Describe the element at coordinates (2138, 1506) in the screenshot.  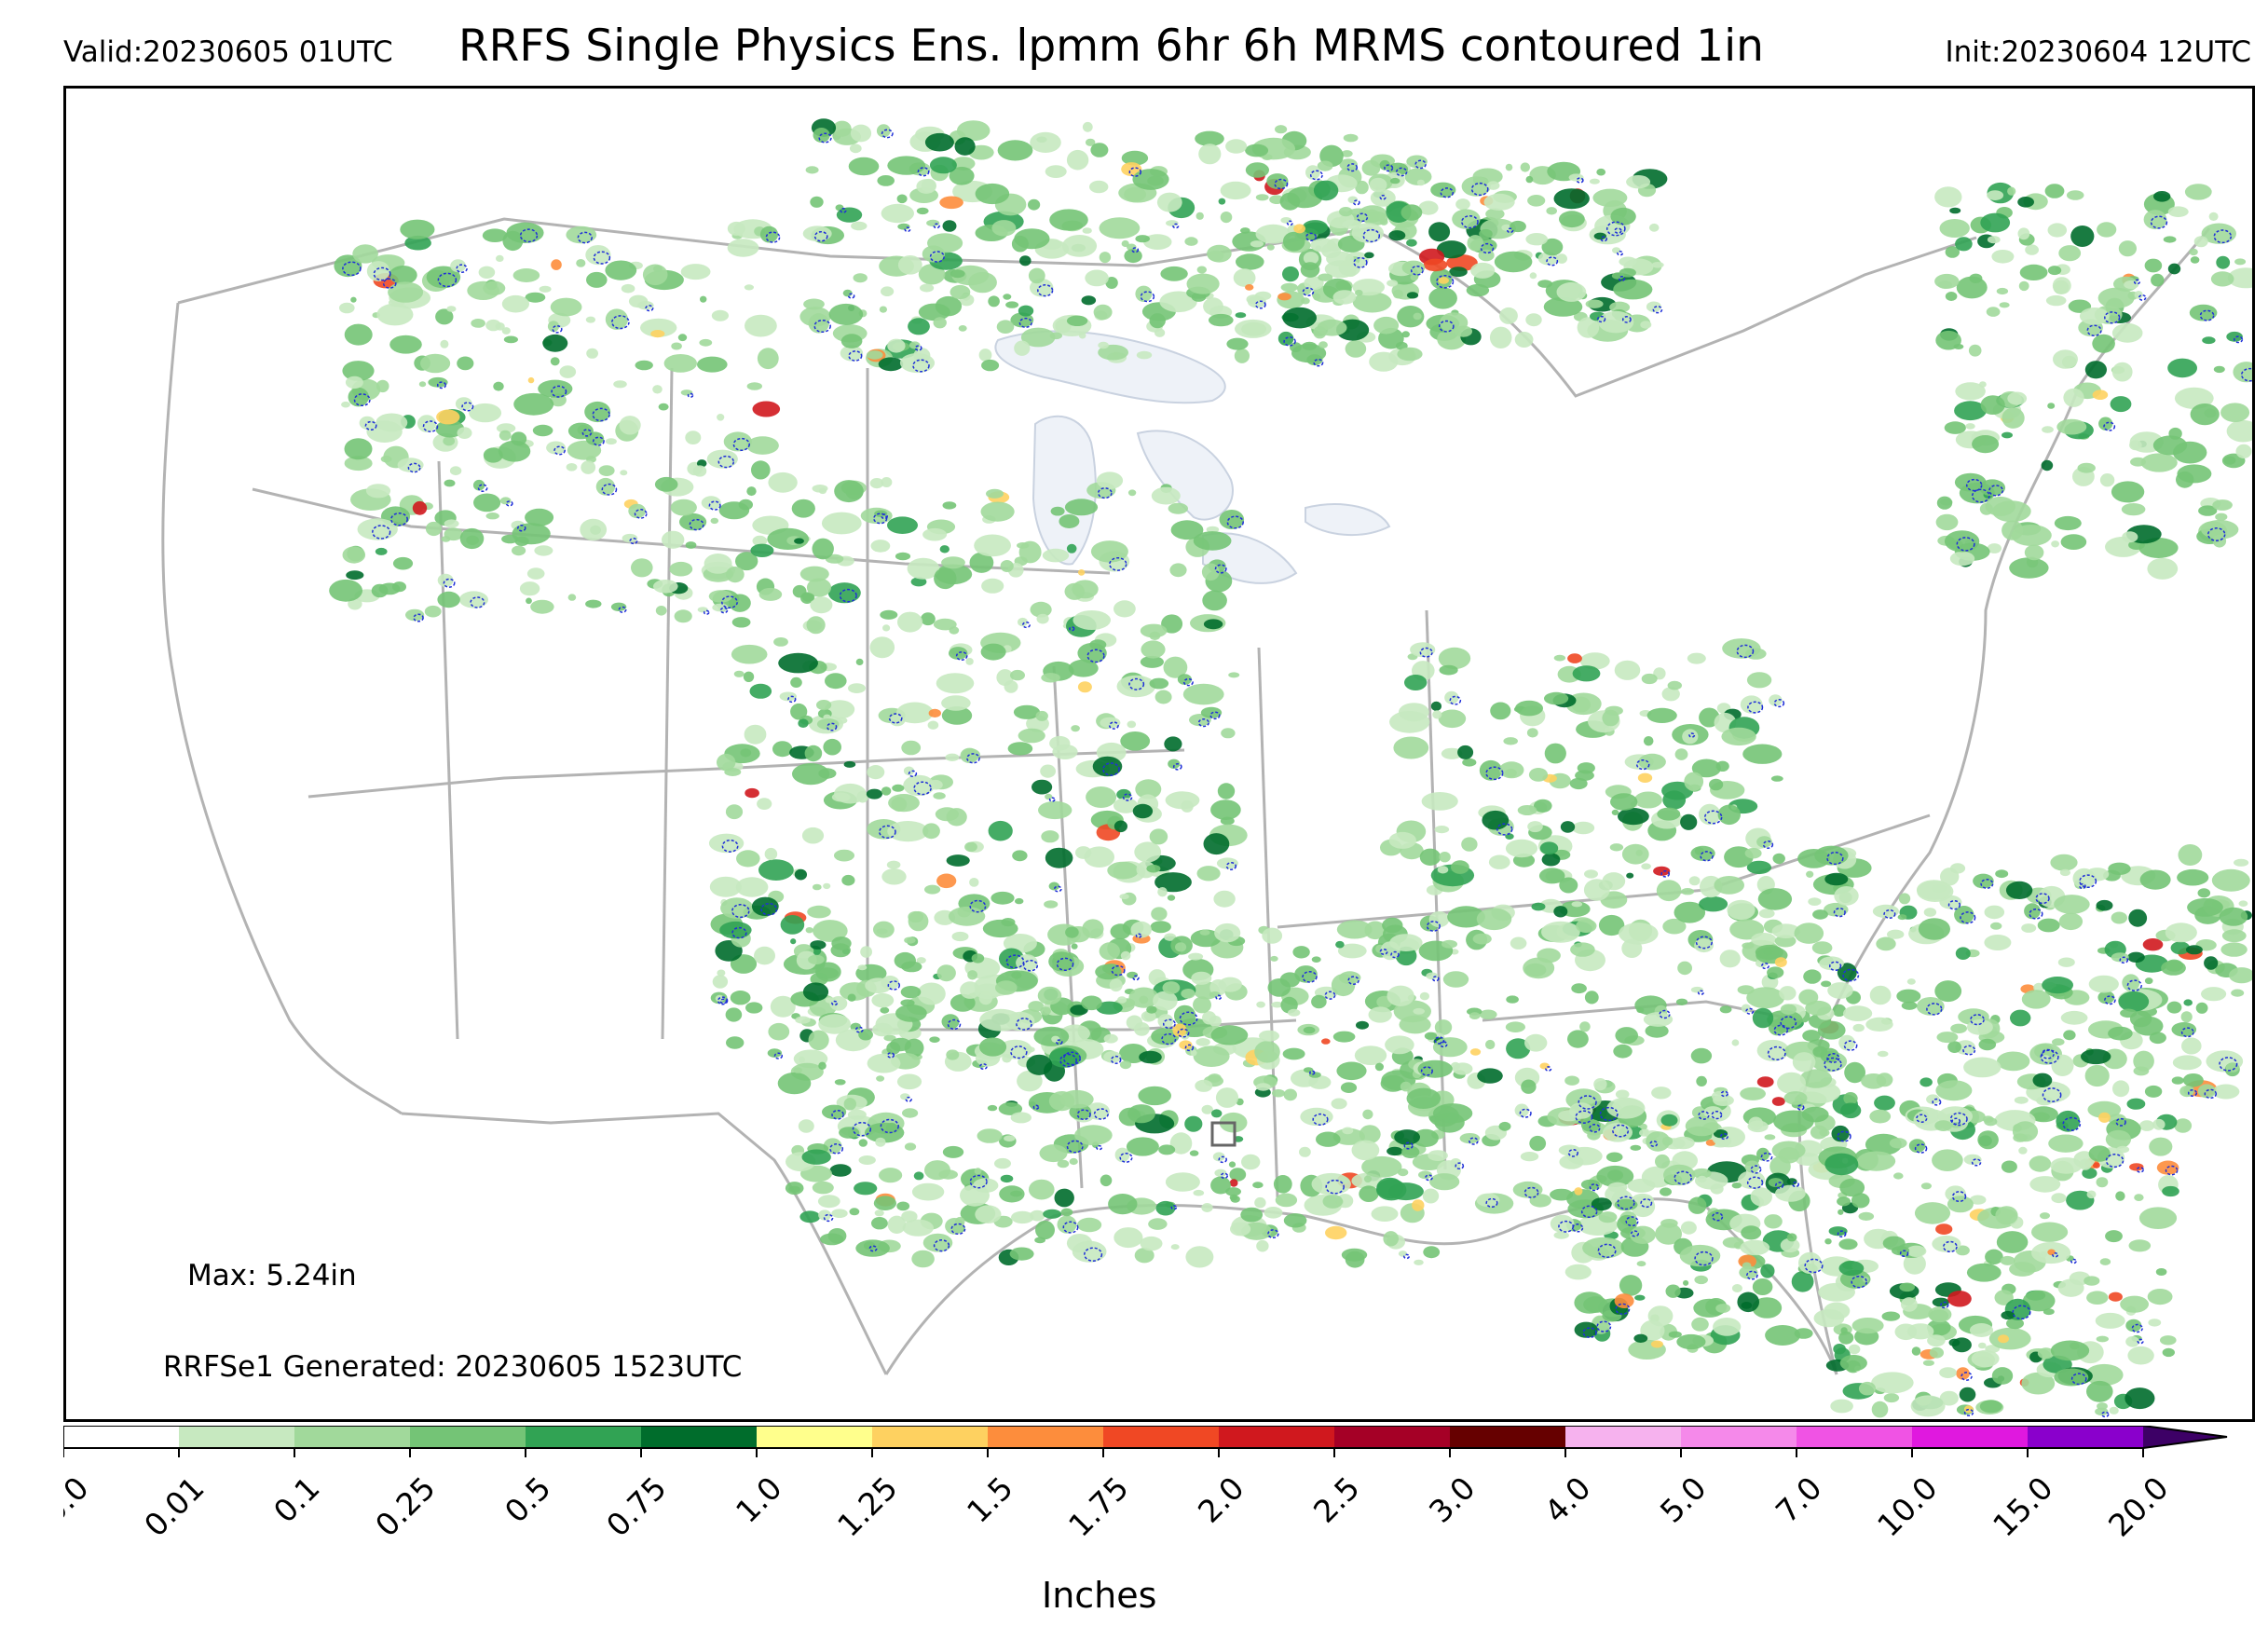
I see `colorbar-tick-label: 20.0` at that location.